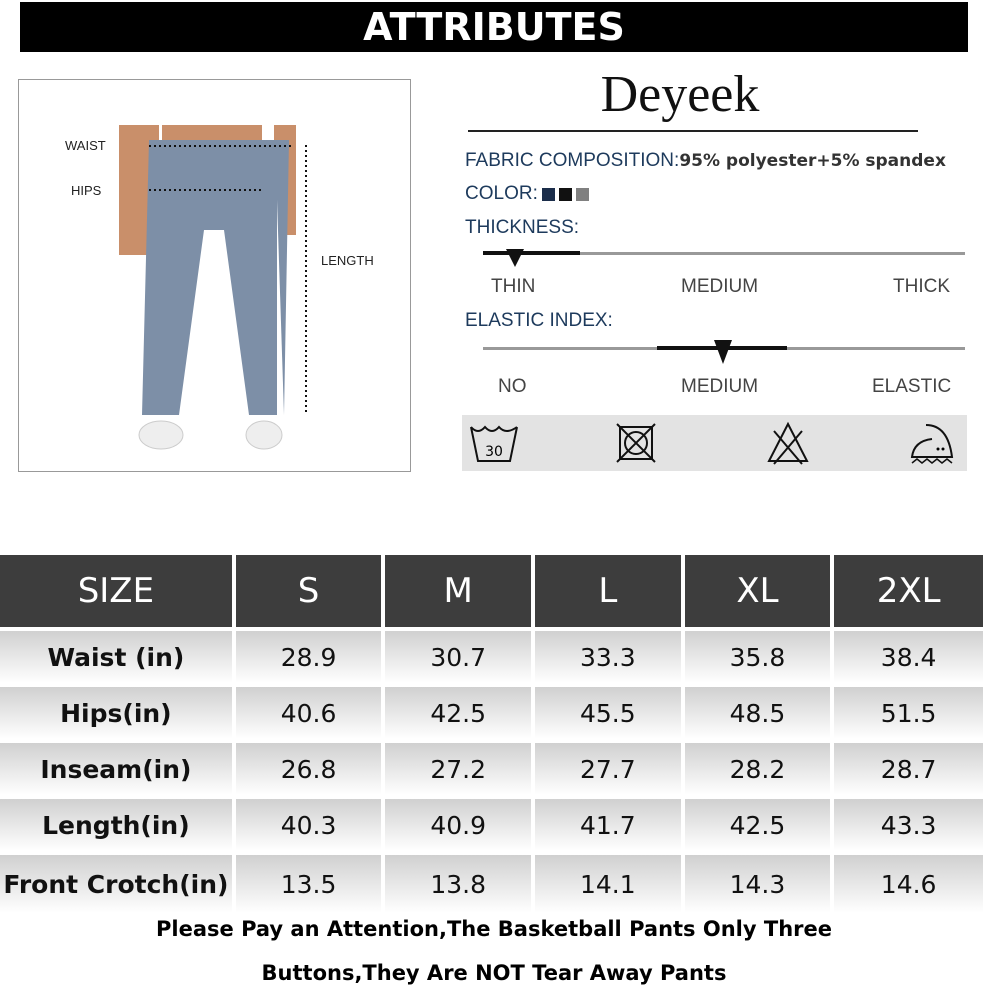 The image size is (987, 1000). I want to click on size-value: 33.3, so click(608, 657).